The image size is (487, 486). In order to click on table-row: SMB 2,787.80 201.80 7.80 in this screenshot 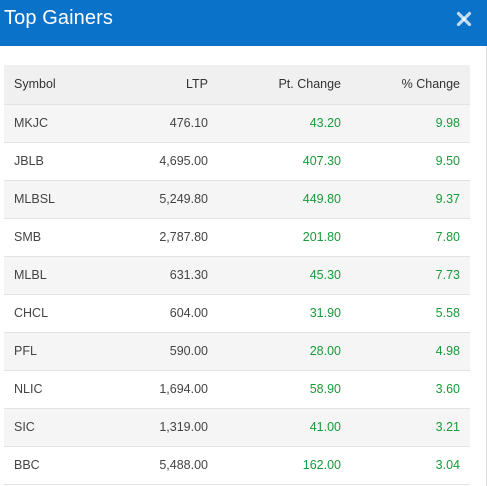, I will do `click(237, 237)`.